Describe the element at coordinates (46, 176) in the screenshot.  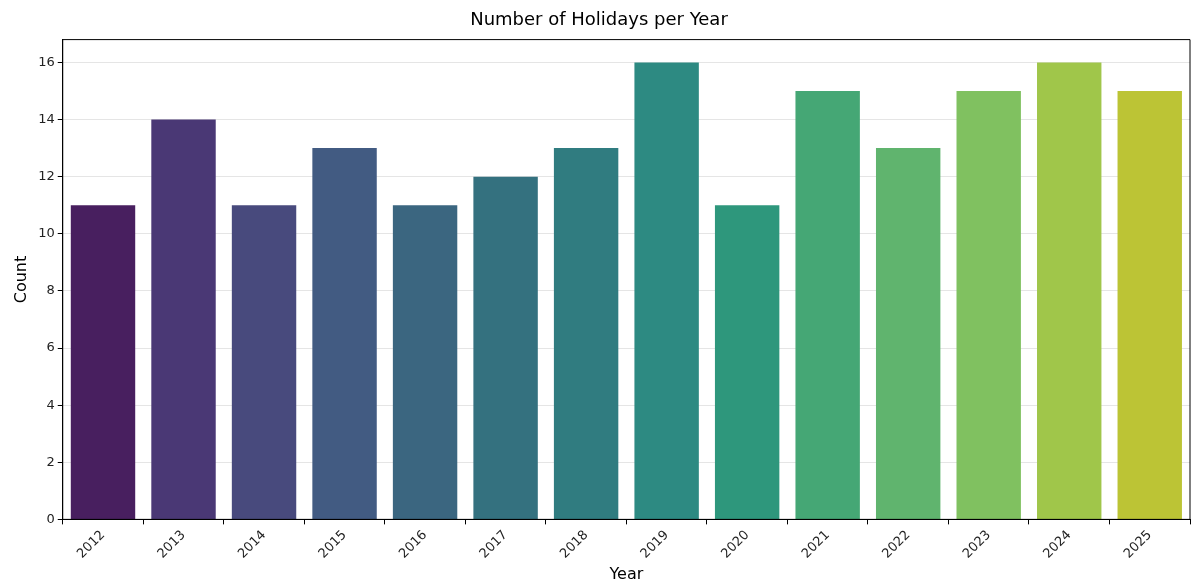
I see `y-tick-label: 12` at that location.